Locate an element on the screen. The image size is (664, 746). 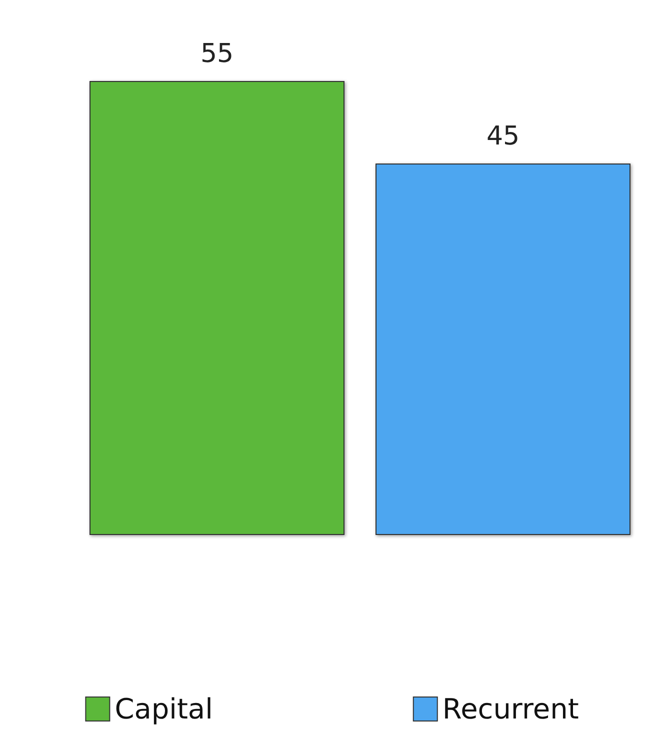
data-label: 55 is located at coordinates (217, 54).